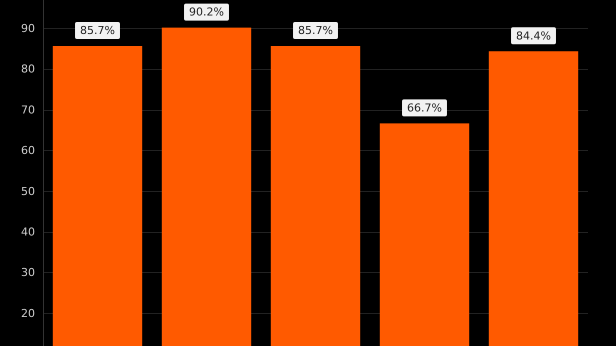 Image resolution: width=616 pixels, height=346 pixels. I want to click on data-label: 84.4%, so click(533, 35).